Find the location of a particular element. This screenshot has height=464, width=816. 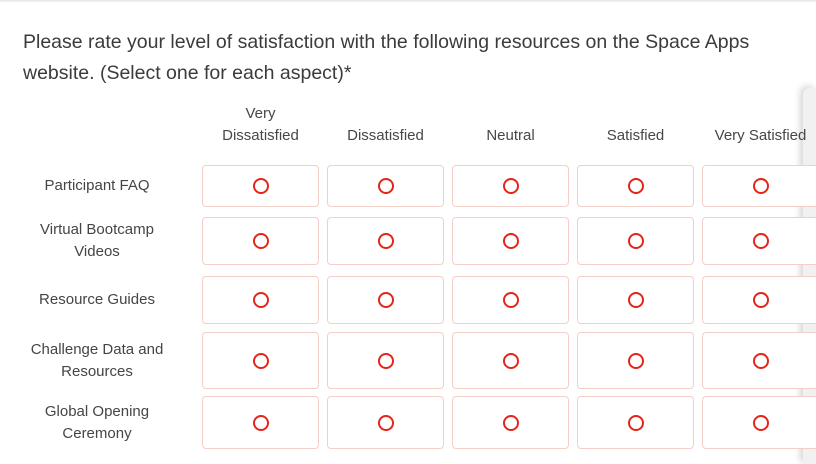

option-cell-challenge-data-and-resources-dissatisfied is located at coordinates (385, 360).